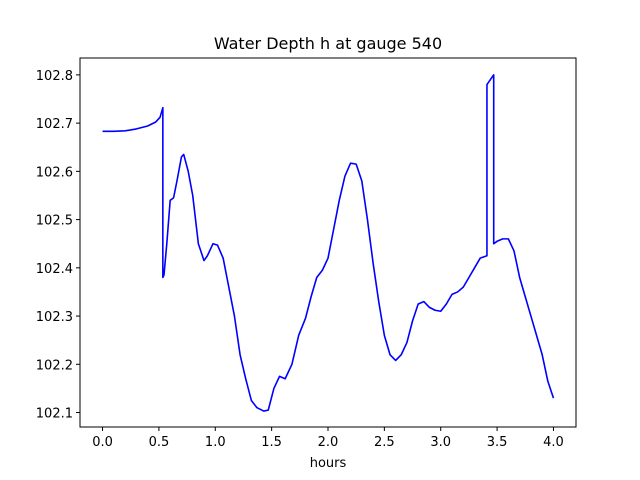 Image resolution: width=640 pixels, height=480 pixels. Describe the element at coordinates (328, 463) in the screenshot. I see `x-axis-label: hours` at that location.